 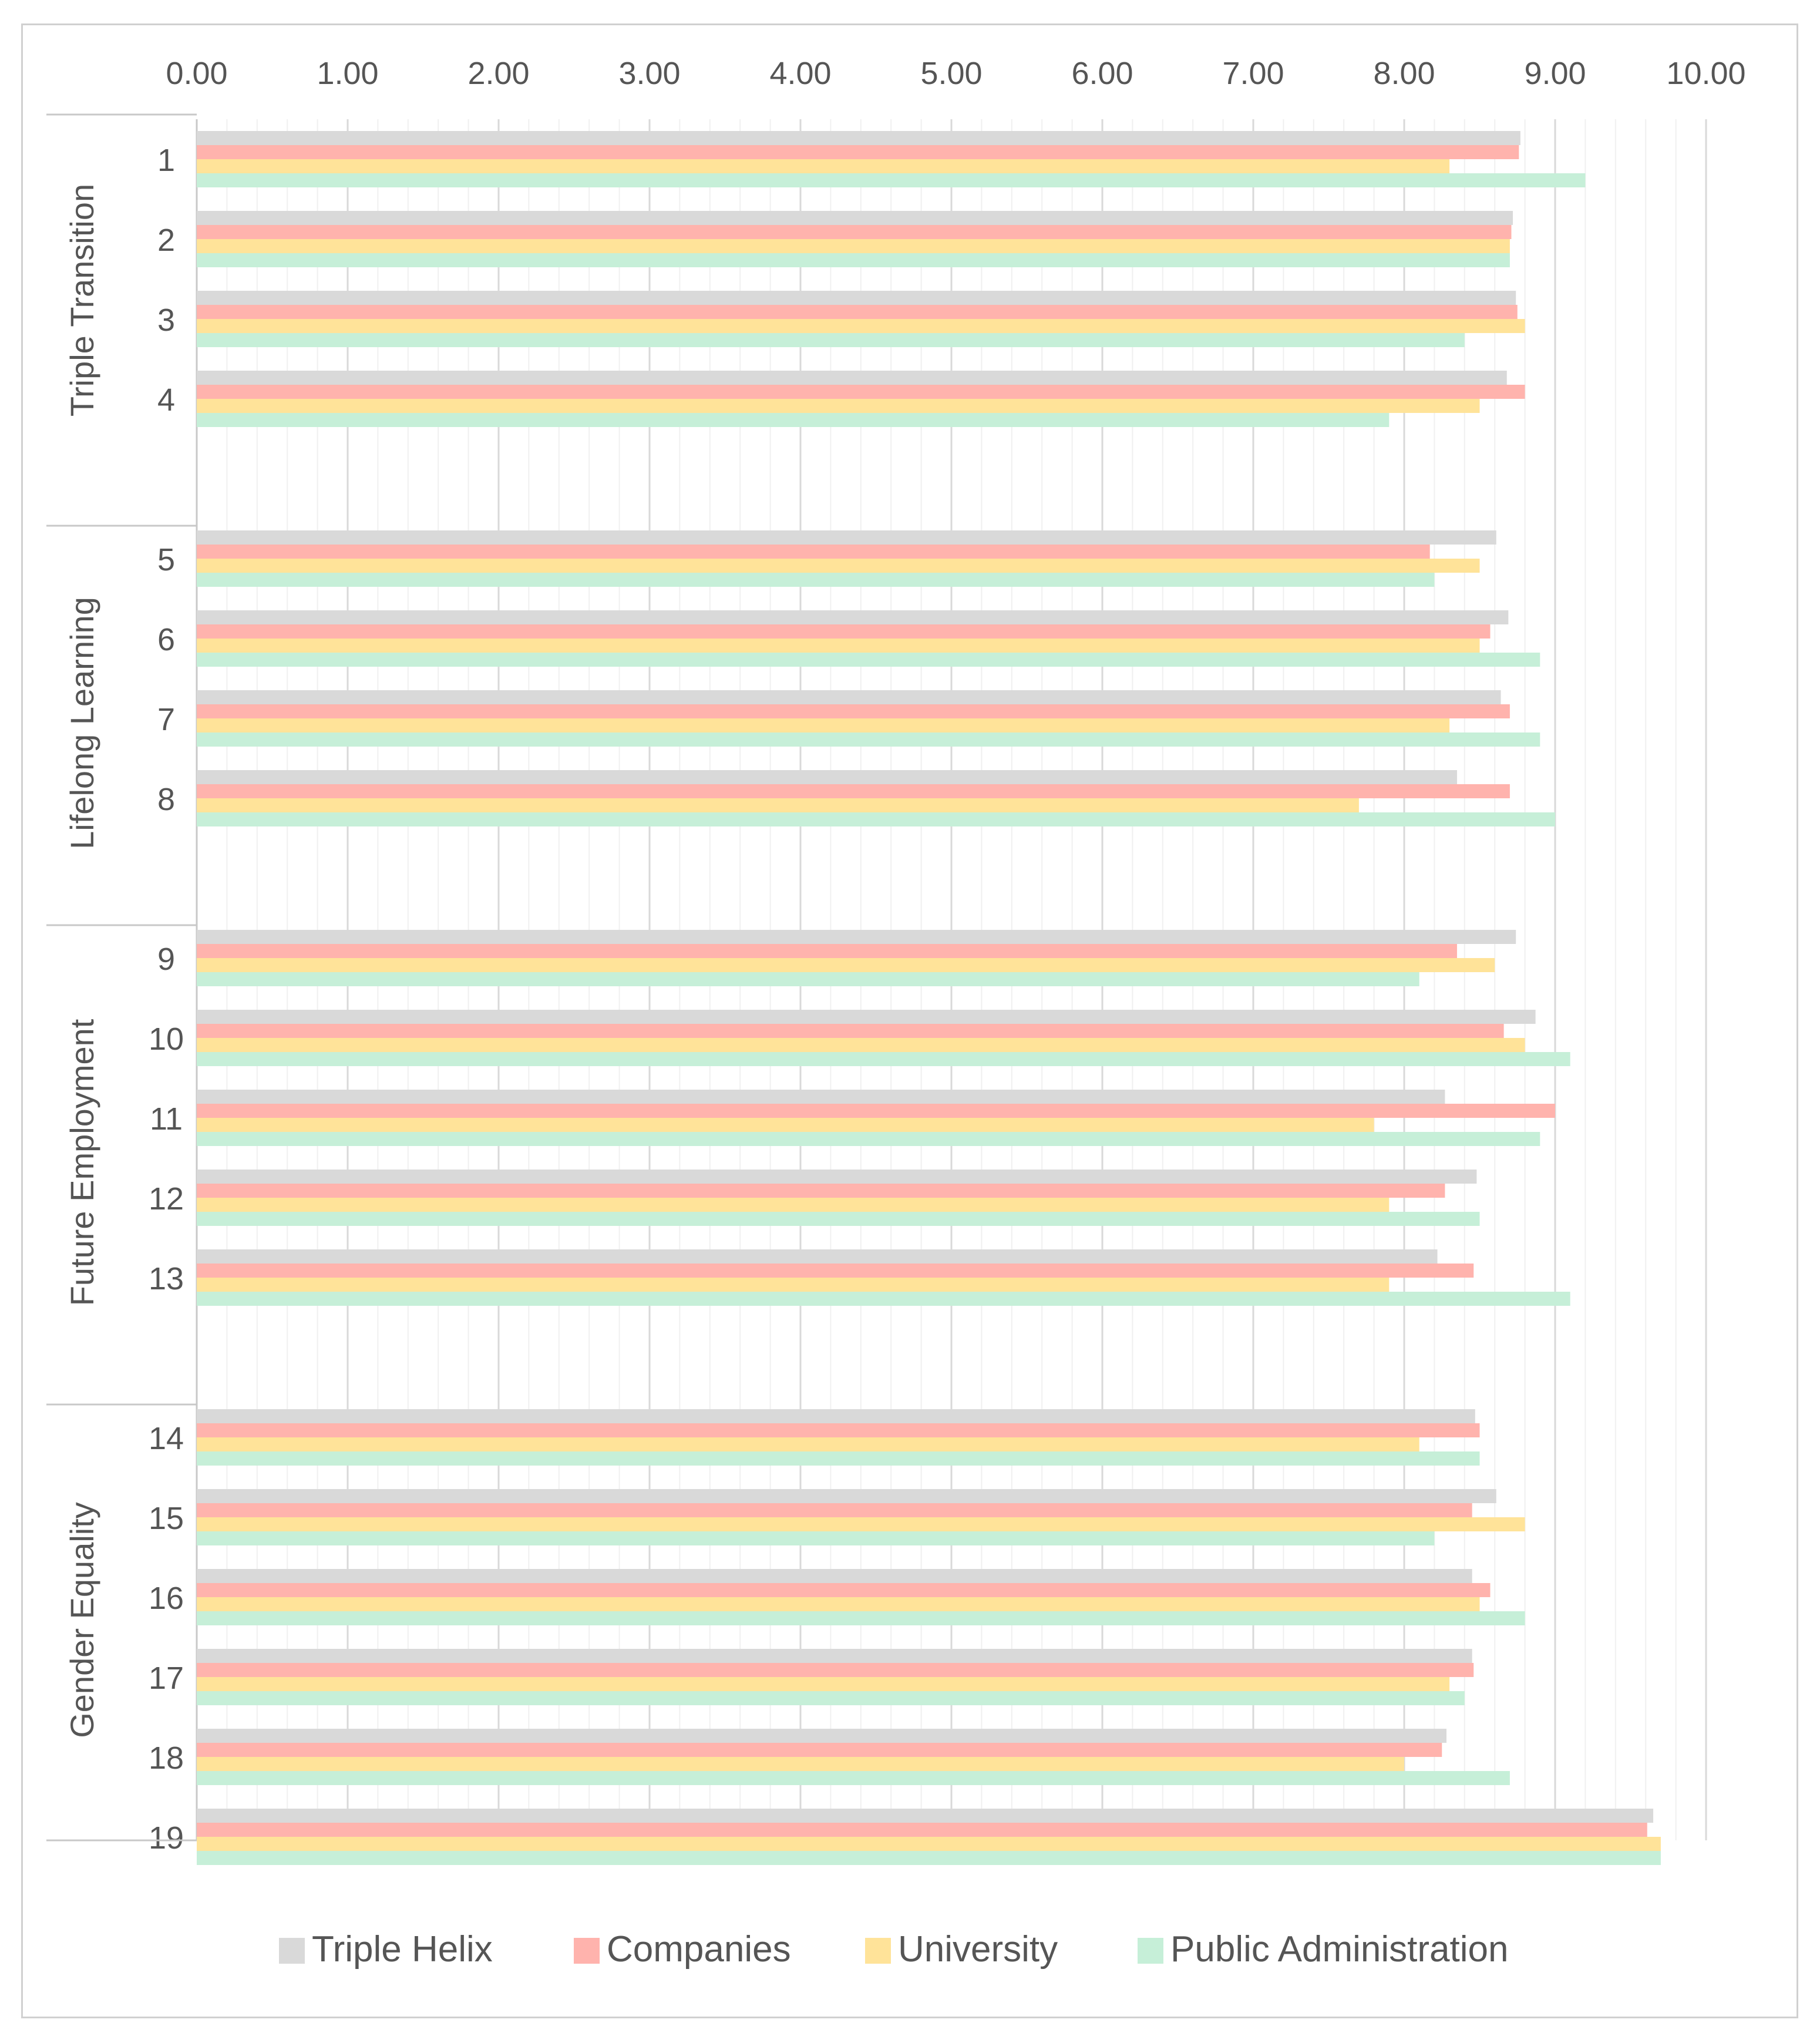 I want to click on x-tick-label: 6.00, so click(x=1102, y=73).